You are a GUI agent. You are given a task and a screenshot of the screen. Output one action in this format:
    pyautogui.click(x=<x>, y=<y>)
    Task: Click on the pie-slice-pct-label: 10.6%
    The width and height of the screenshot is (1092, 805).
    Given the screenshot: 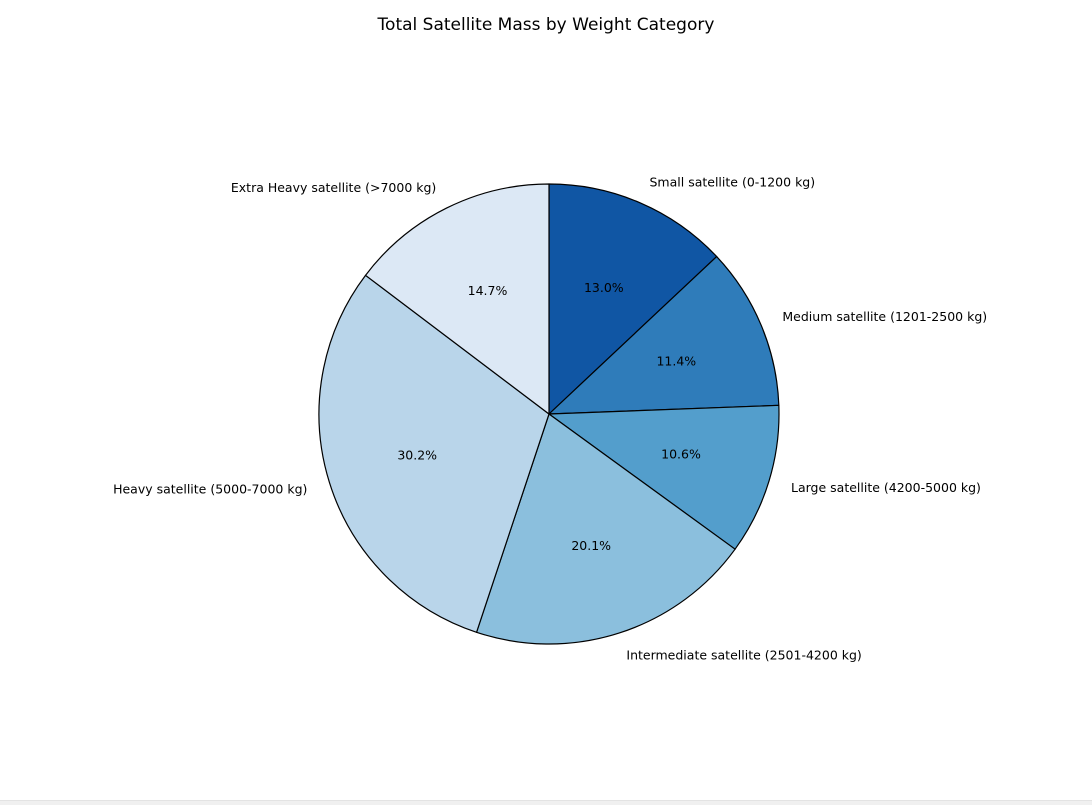 What is the action you would take?
    pyautogui.click(x=681, y=454)
    